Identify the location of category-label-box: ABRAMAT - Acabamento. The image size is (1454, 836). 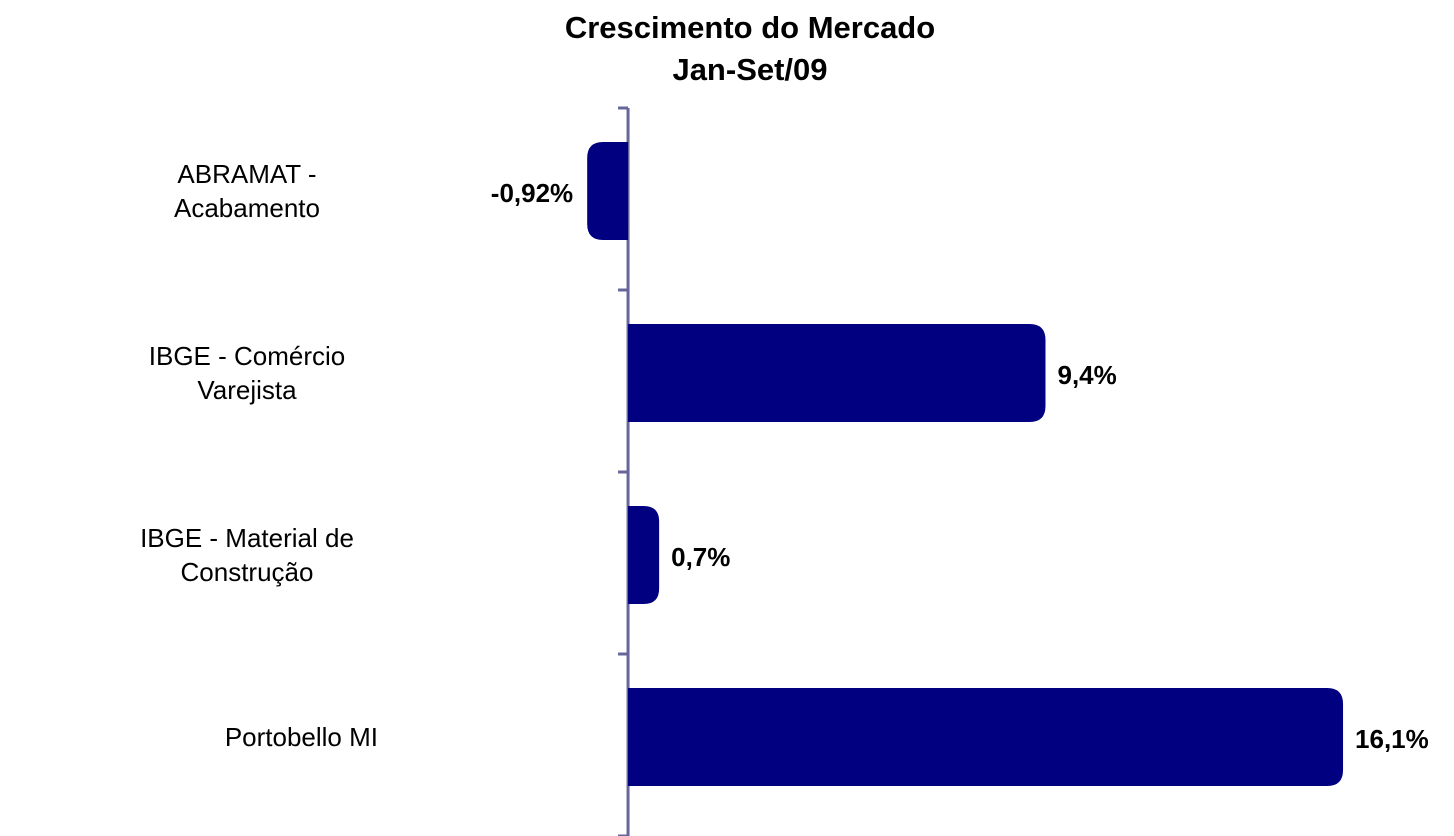
(228, 191).